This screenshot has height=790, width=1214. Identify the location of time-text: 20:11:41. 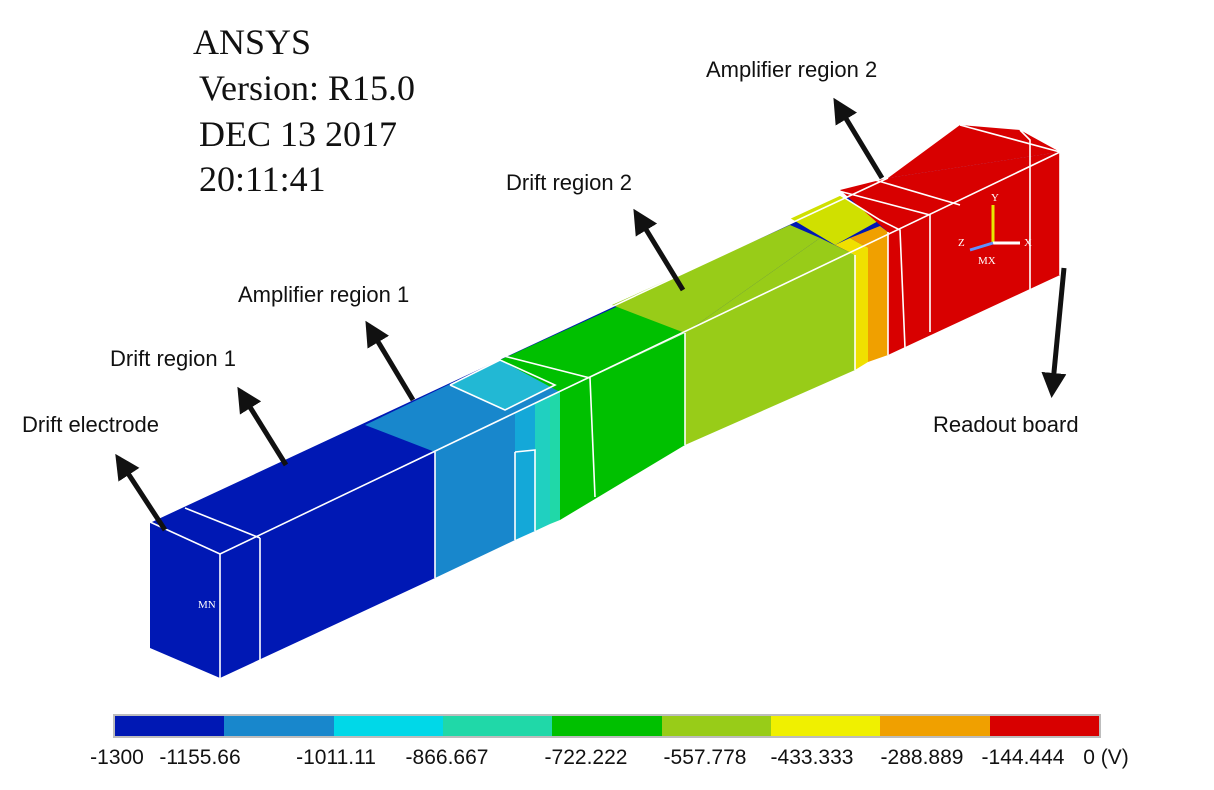
(262, 179).